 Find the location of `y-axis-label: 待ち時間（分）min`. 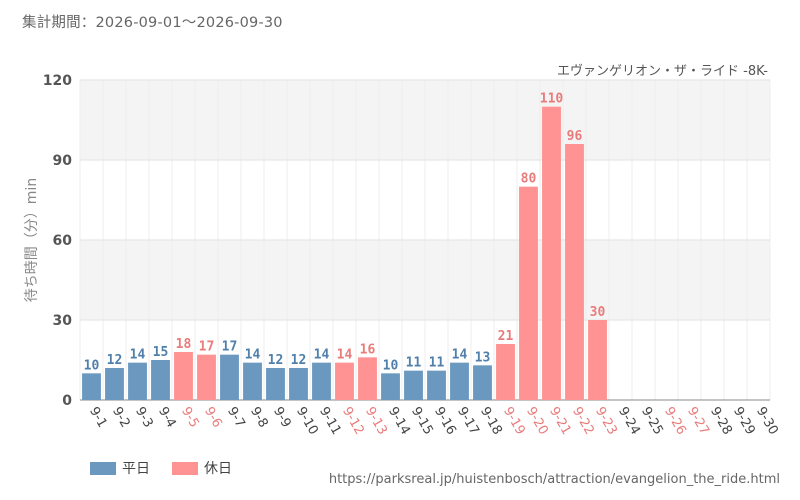

y-axis-label: 待ち時間（分）min is located at coordinates (32, 240).